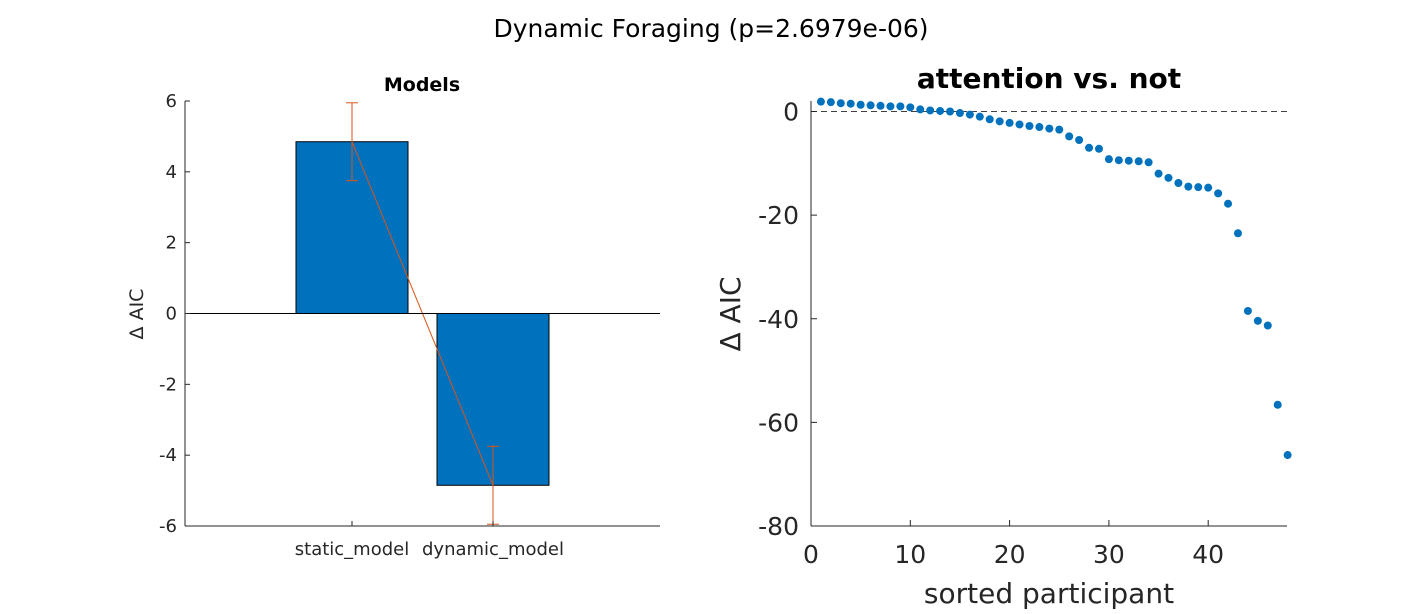 This screenshot has height=614, width=1422. Describe the element at coordinates (730, 313) in the screenshot. I see `scatter-chart-ylabel: Δ AIC` at that location.